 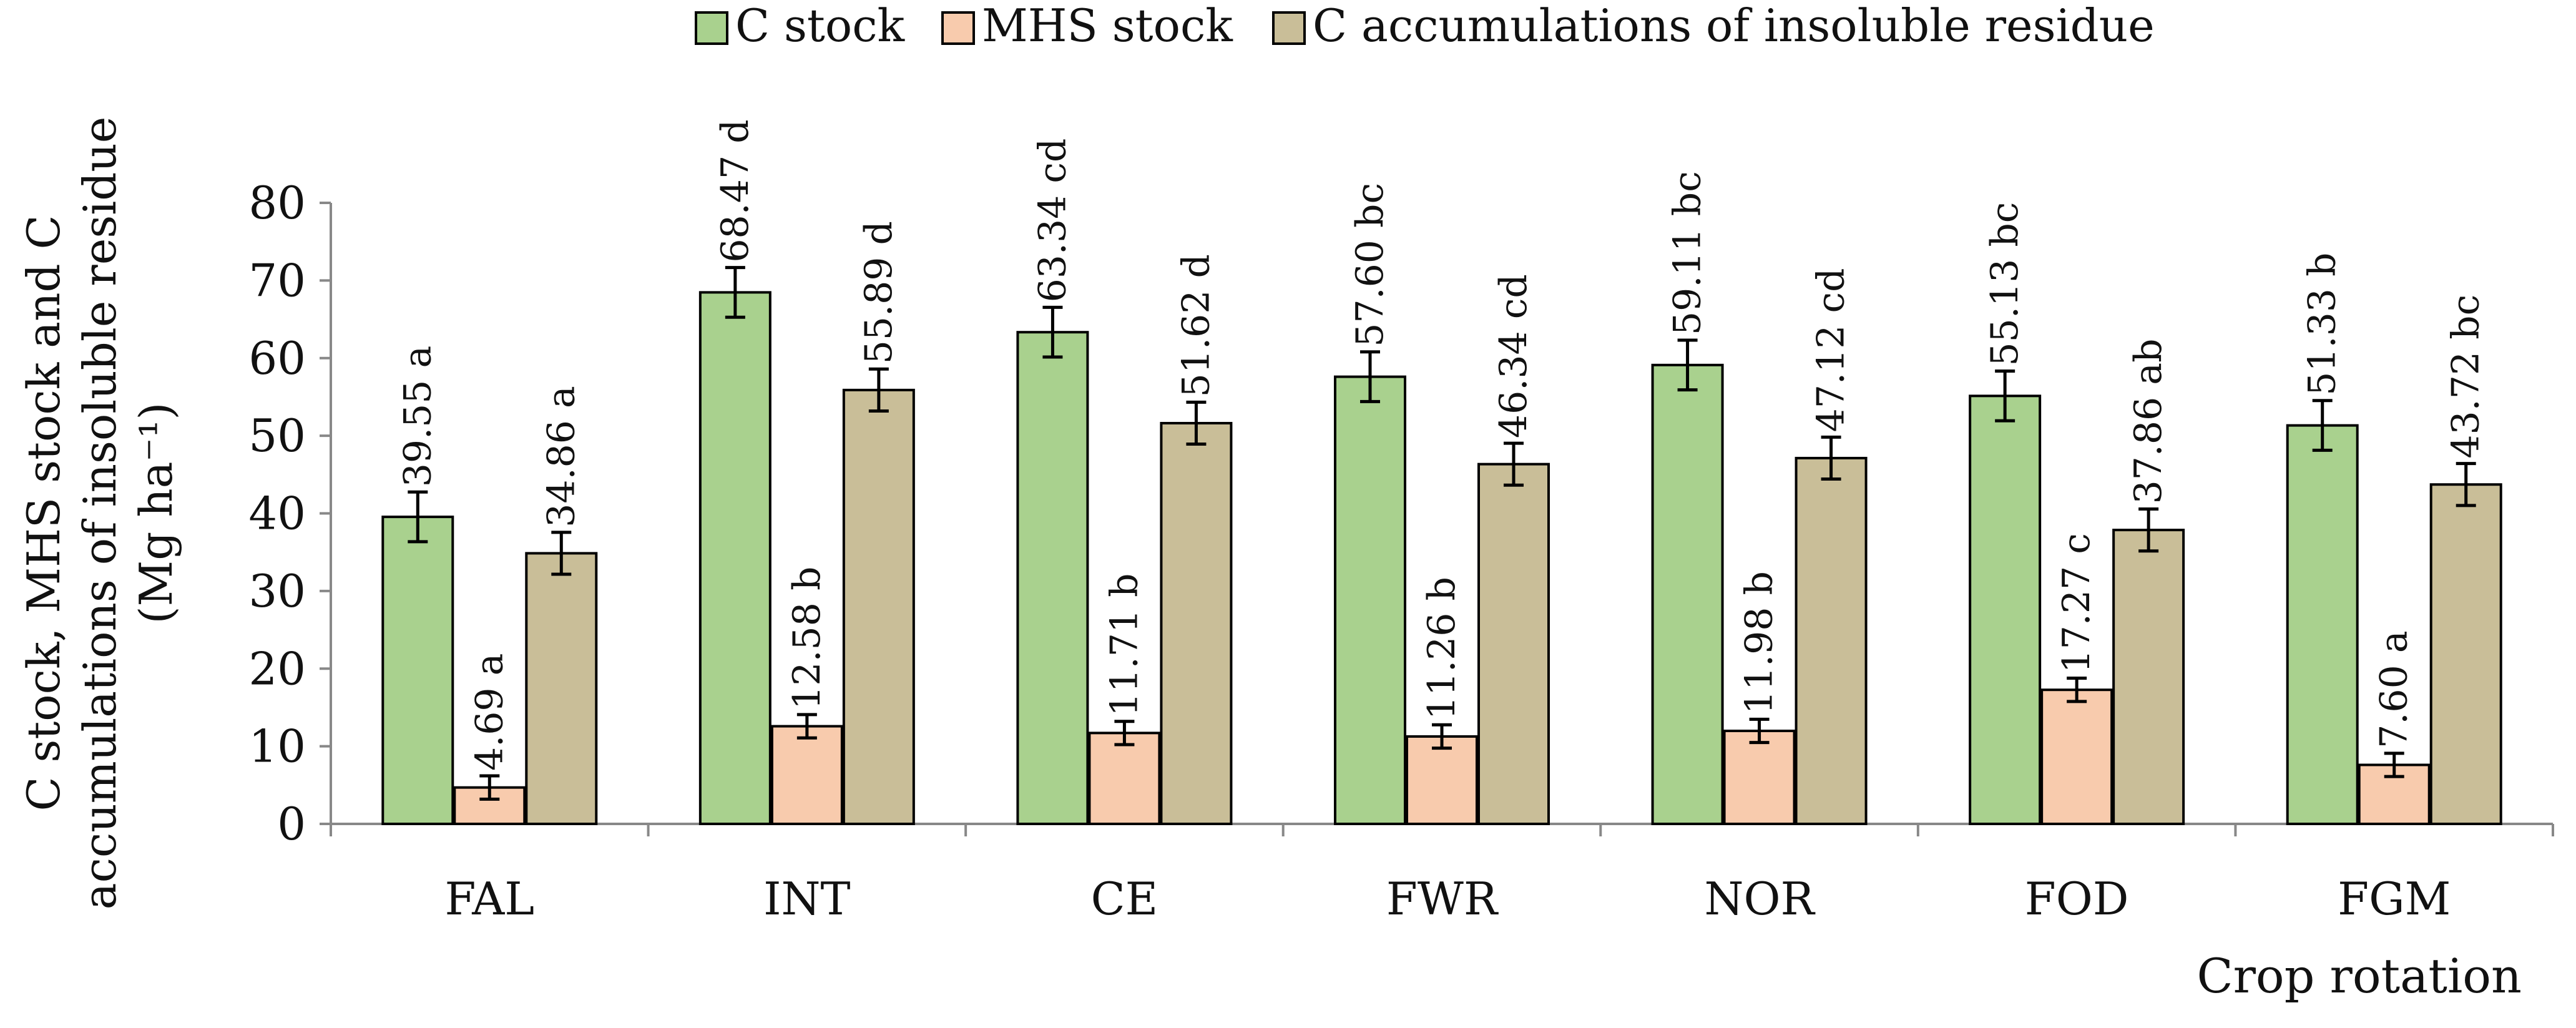 I want to click on data-label: 11.98 b, so click(x=1759, y=642).